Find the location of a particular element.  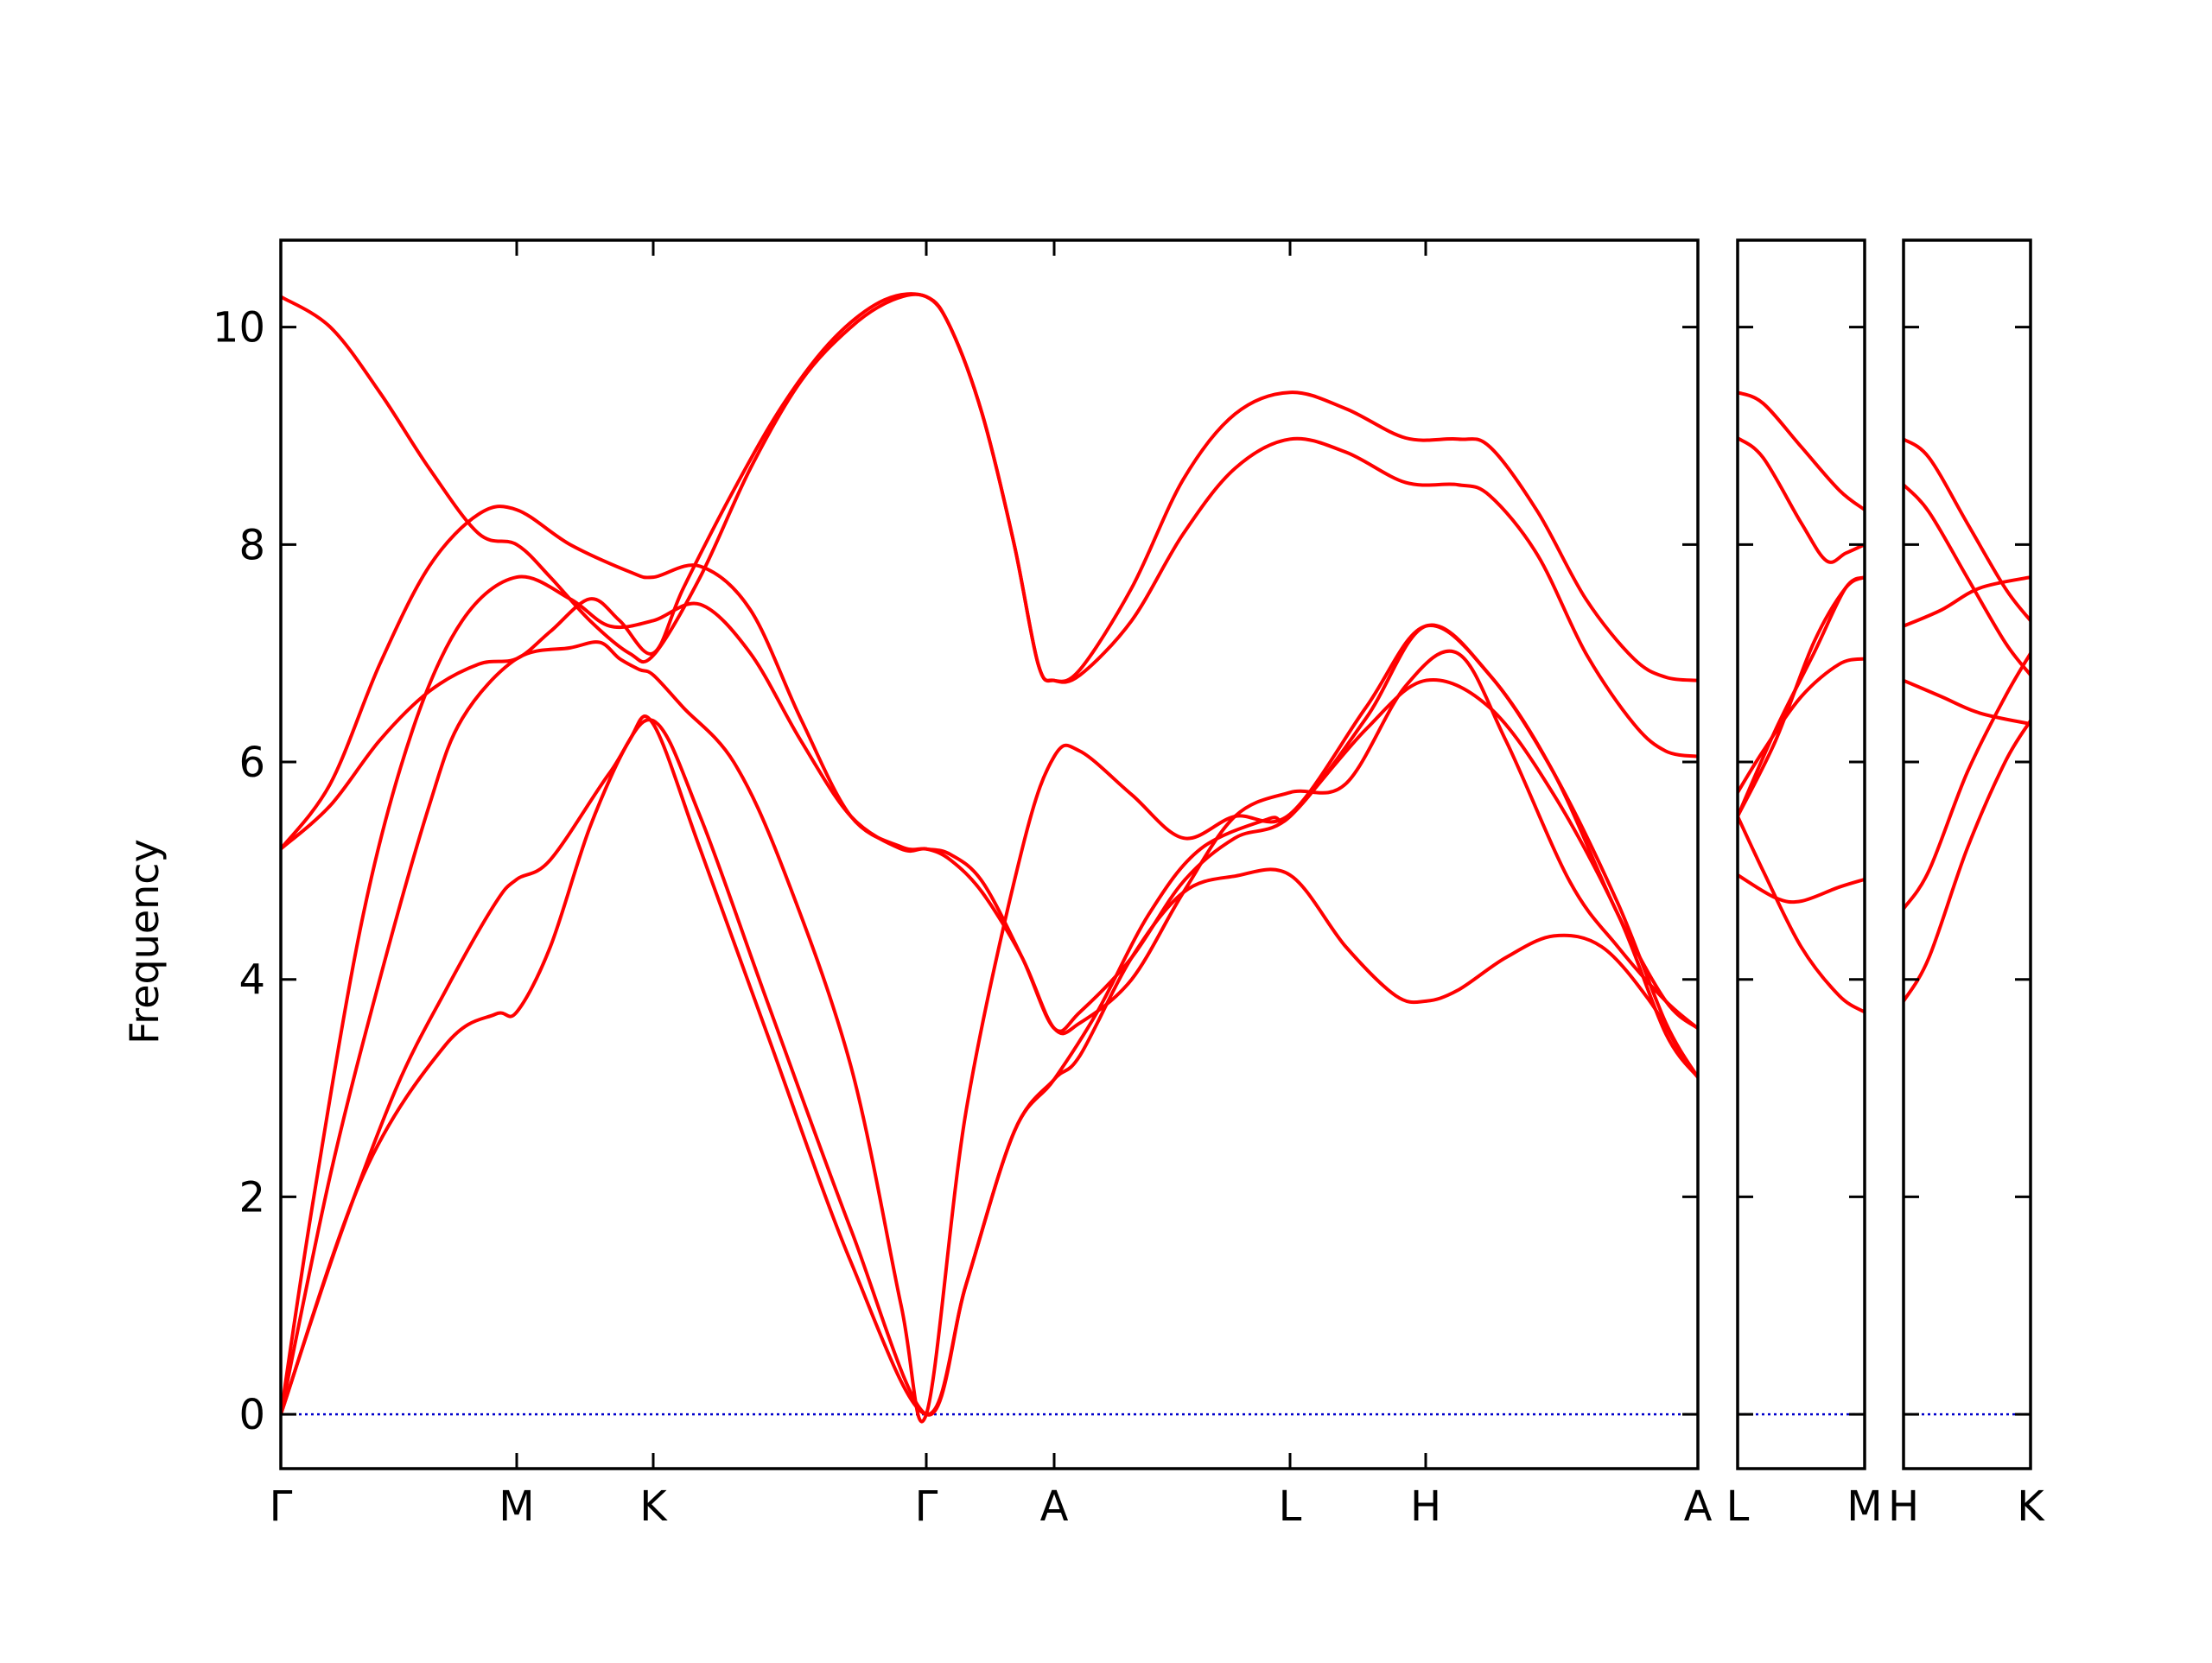

y-tick-label: 2 is located at coordinates (251, 1197).